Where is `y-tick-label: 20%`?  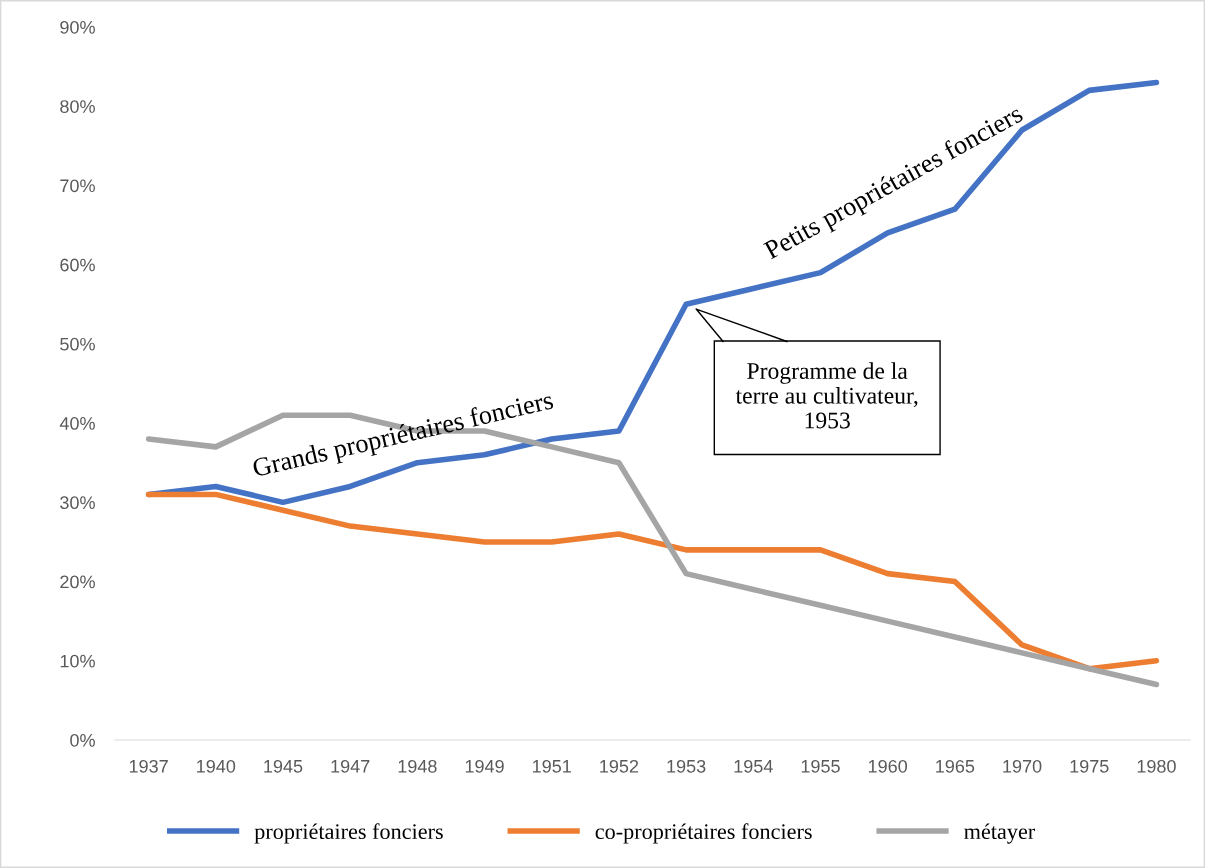 y-tick-label: 20% is located at coordinates (77, 582).